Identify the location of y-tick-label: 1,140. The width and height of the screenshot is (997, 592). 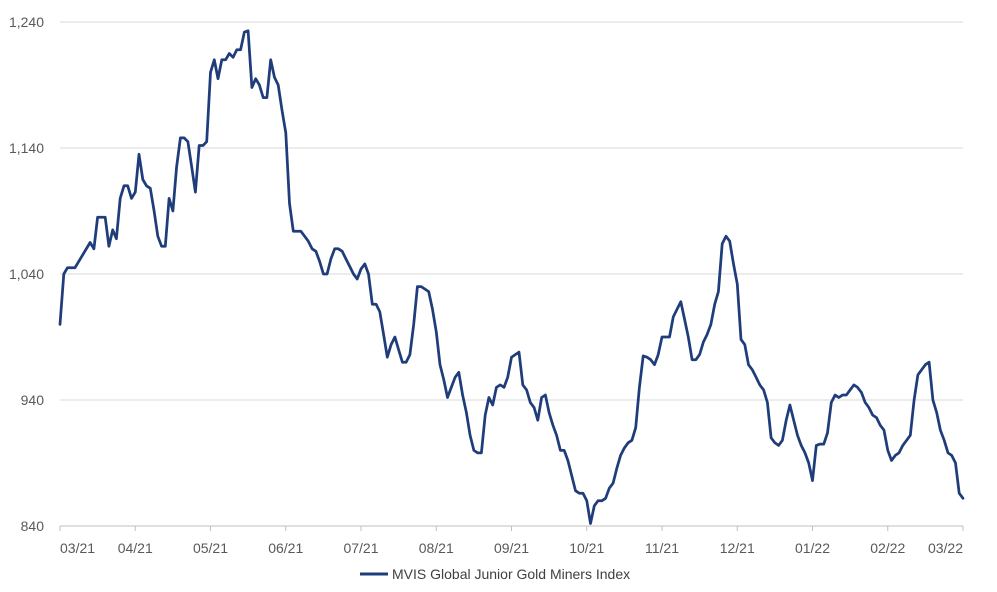
(26, 148).